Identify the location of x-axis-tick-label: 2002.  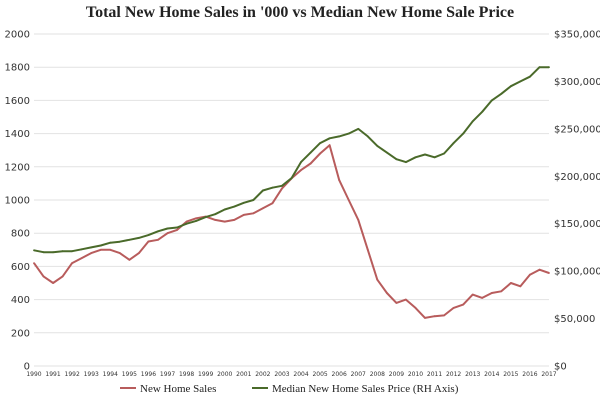
(262, 374).